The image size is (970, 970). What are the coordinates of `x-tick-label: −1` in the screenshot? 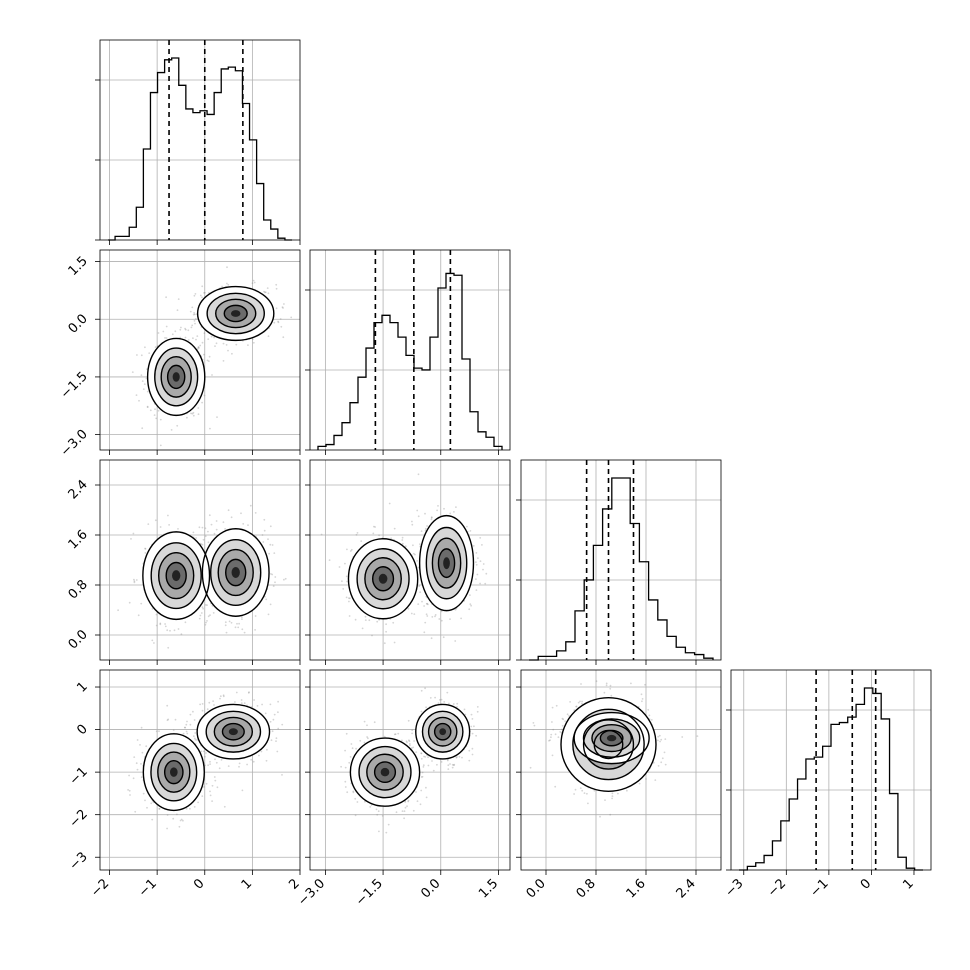 It's located at (148, 888).